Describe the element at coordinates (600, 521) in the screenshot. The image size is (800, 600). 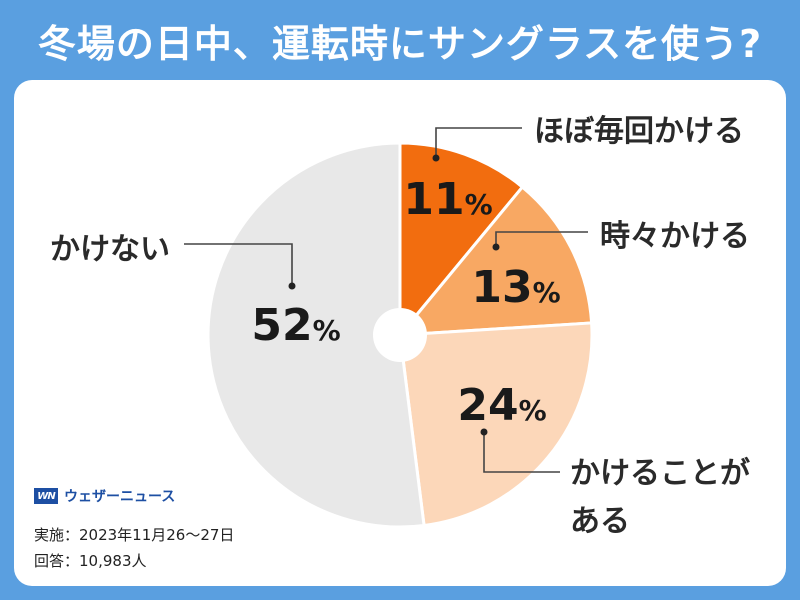
I see `category-label: ある` at that location.